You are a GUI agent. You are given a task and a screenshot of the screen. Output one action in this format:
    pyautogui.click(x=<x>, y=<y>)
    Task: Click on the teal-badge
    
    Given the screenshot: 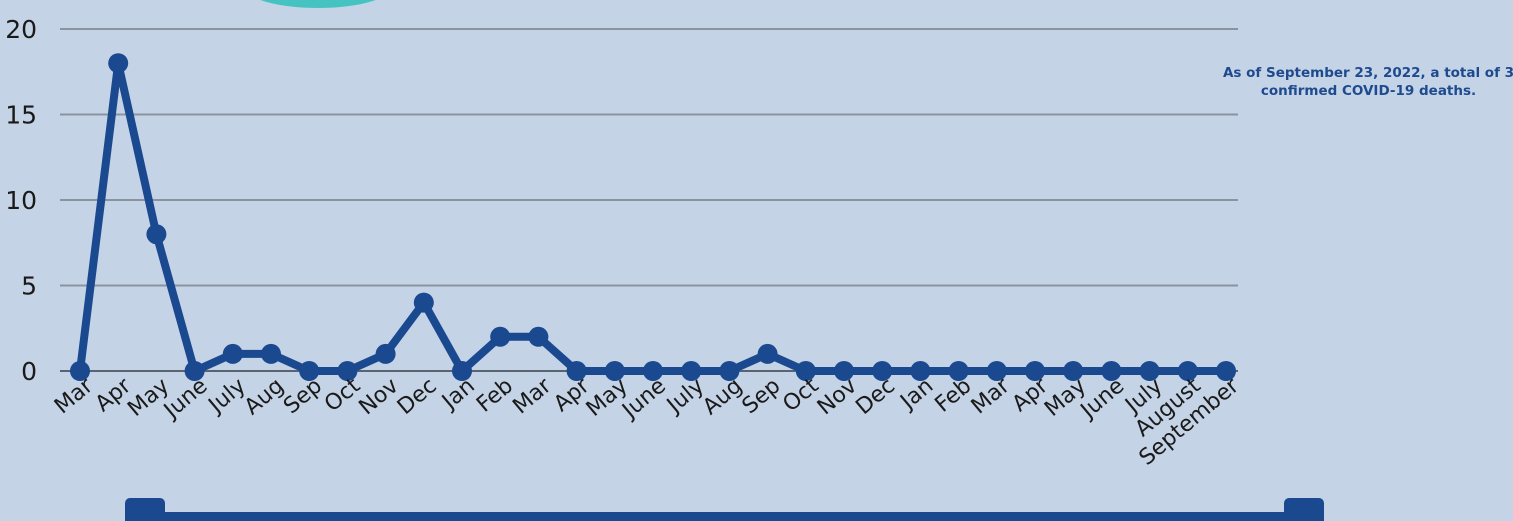 What is the action you would take?
    pyautogui.click(x=318, y=4)
    